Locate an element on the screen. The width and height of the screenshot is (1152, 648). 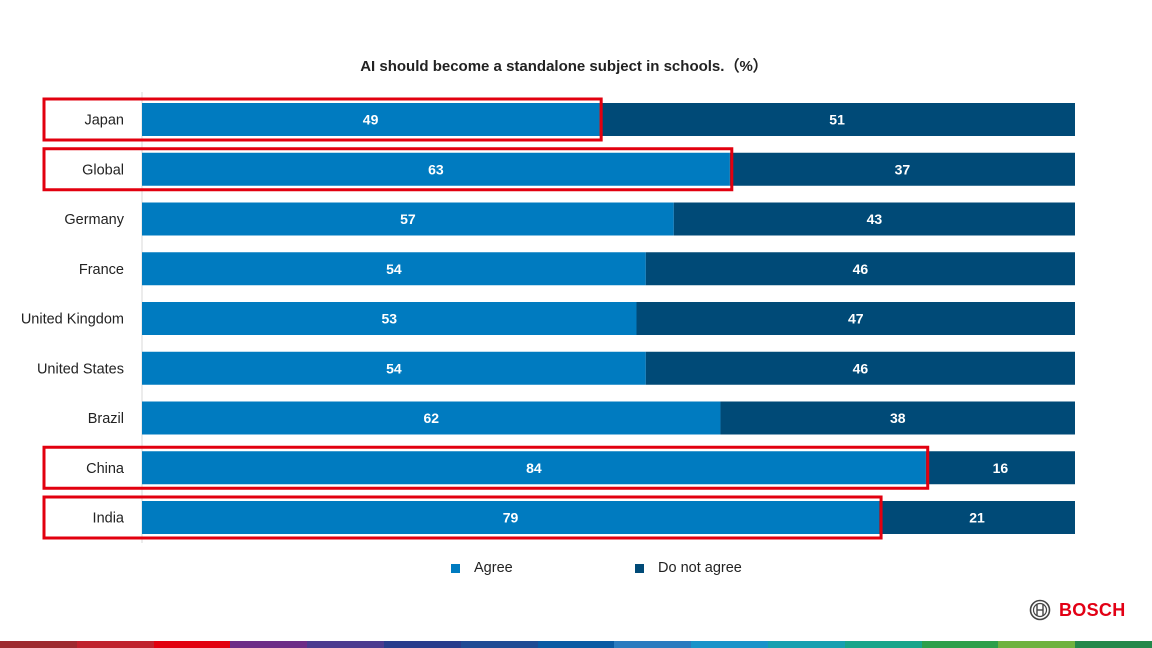
data-label-do-not-agree: 37 is located at coordinates (903, 169).